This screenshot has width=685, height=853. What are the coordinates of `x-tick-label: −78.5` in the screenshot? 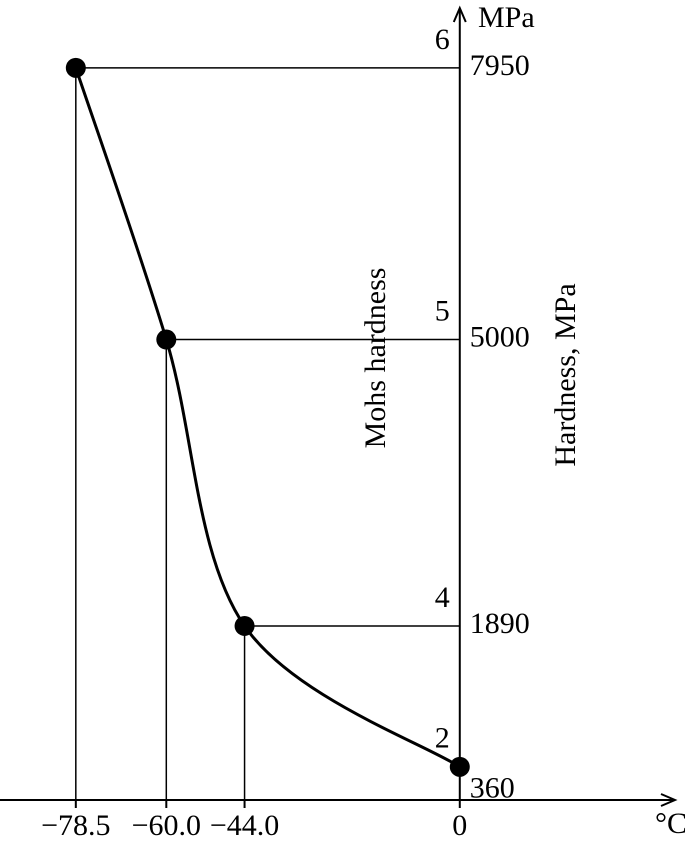 It's located at (75, 825).